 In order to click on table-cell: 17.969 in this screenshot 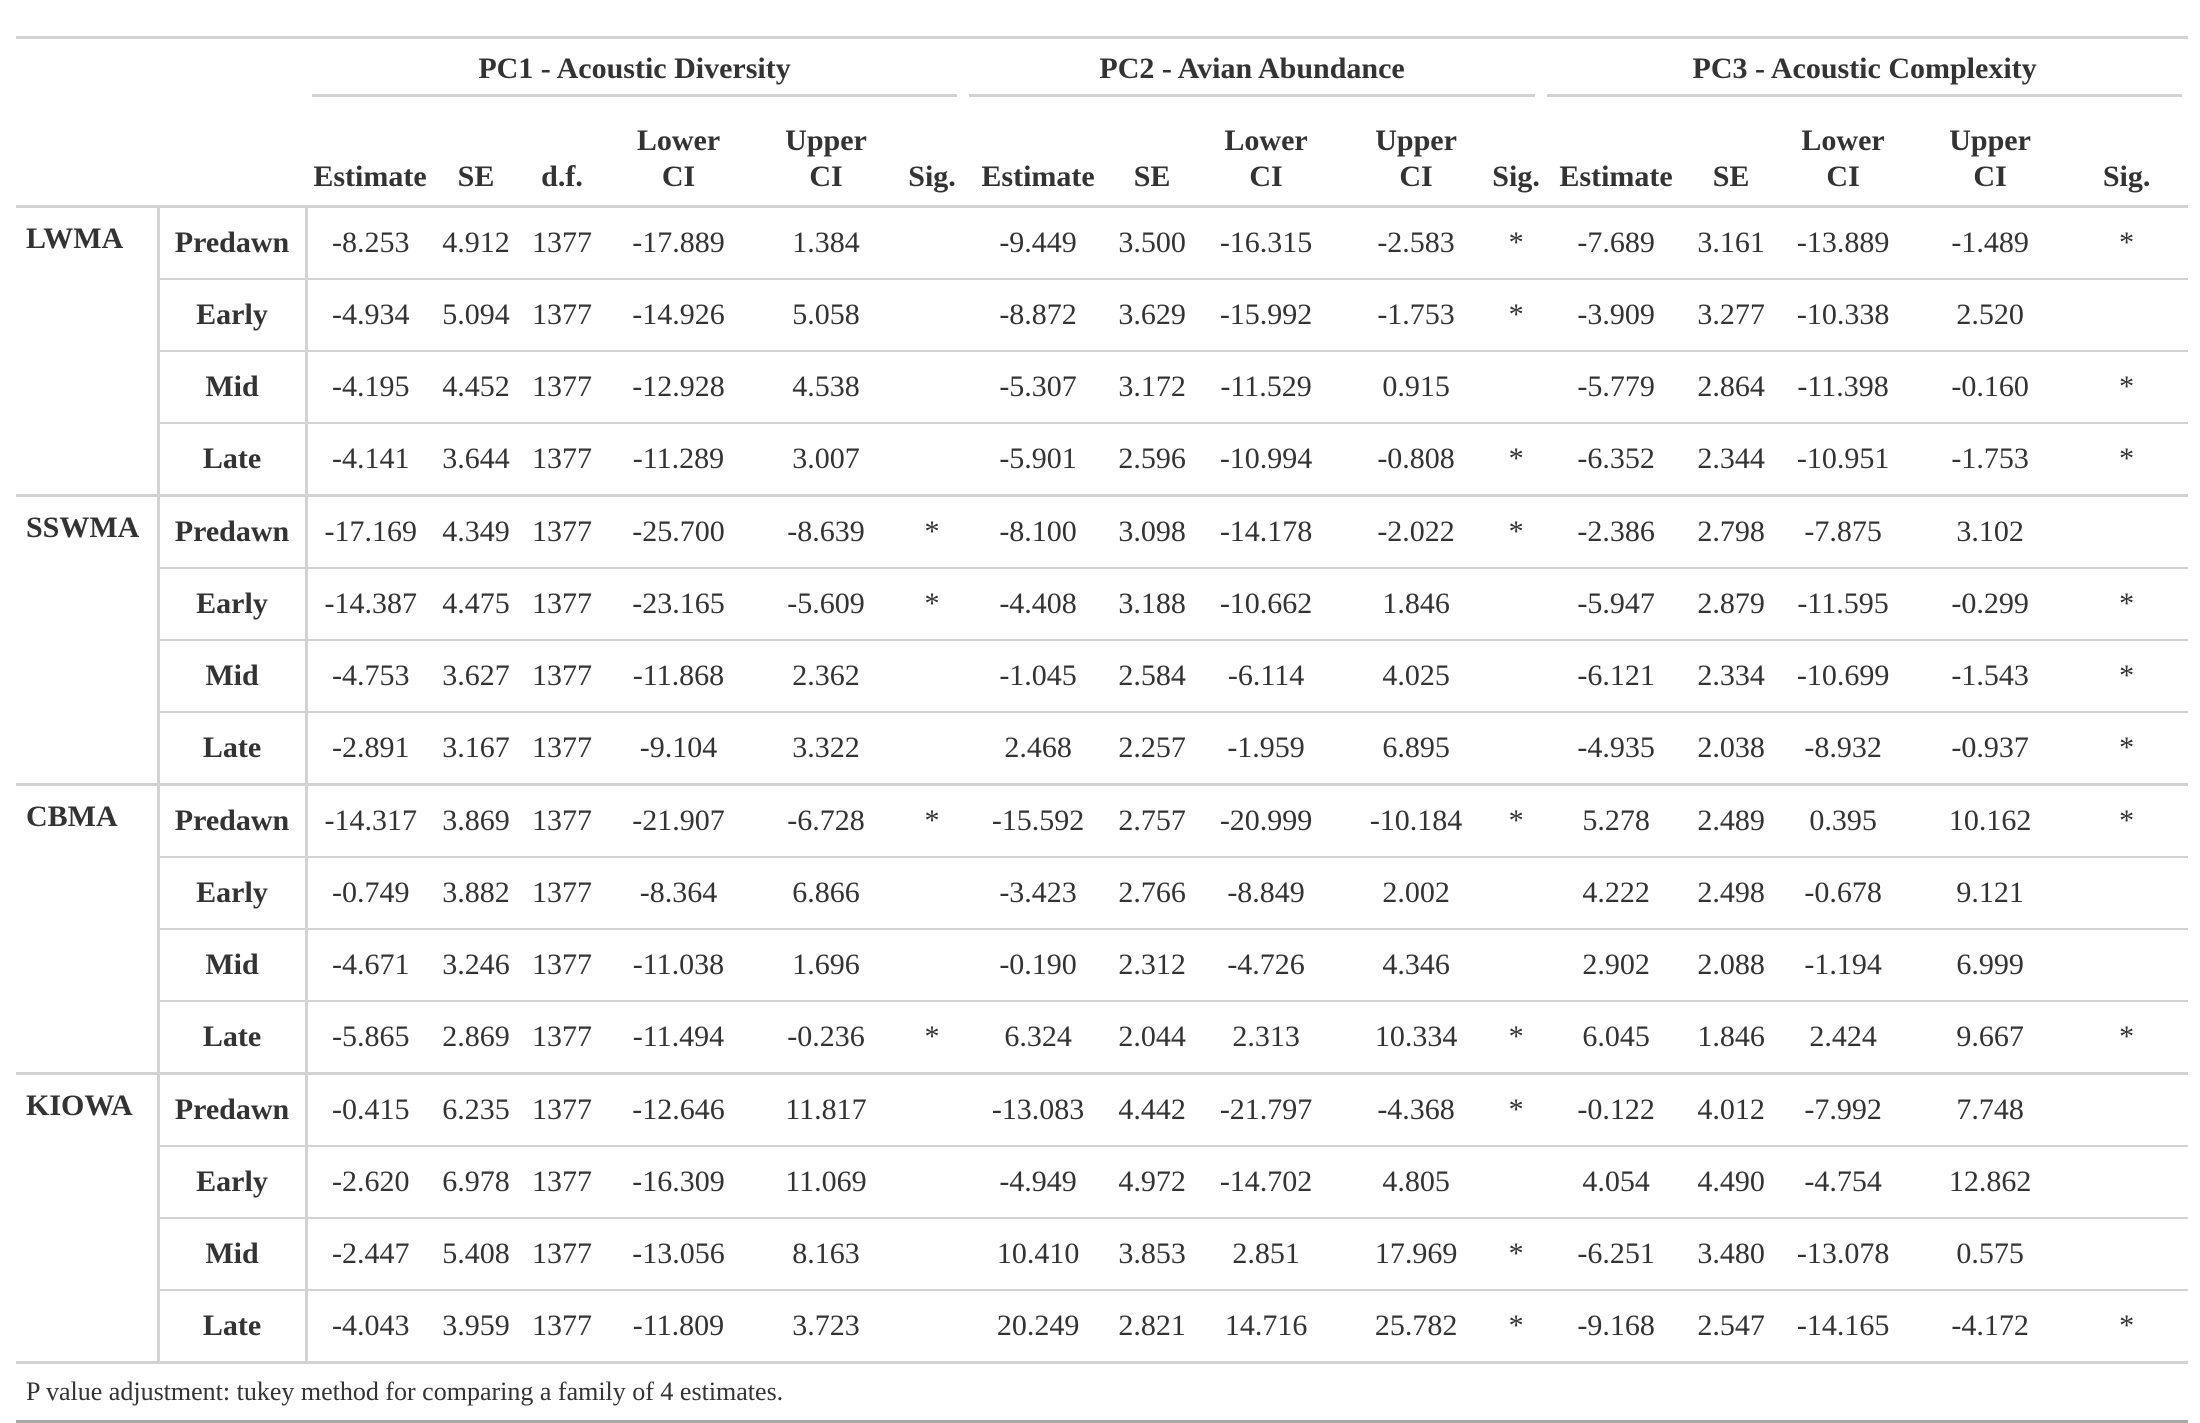, I will do `click(1416, 1253)`.